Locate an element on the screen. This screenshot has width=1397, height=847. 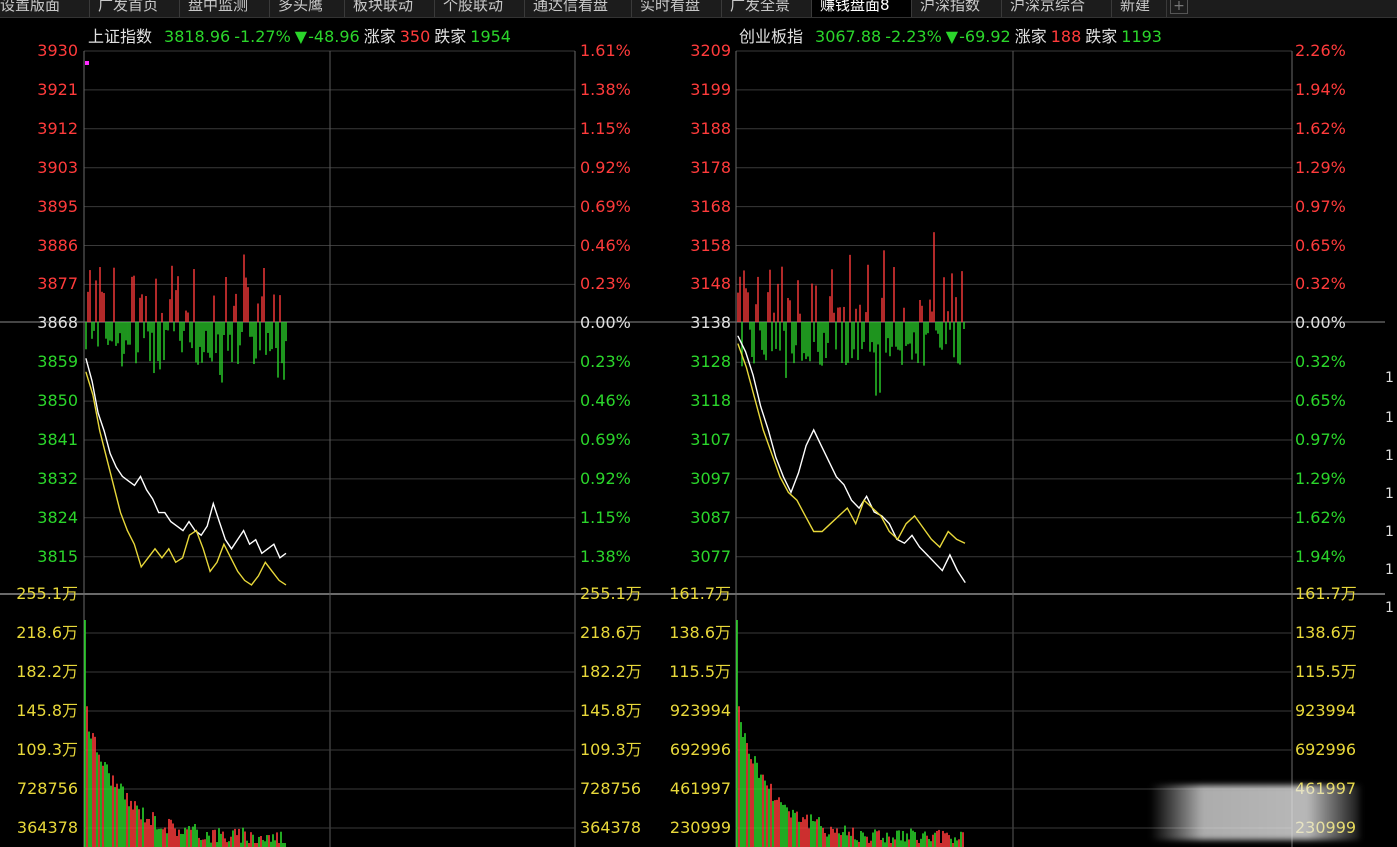
pct-tick-label: 0.00% is located at coordinates (605, 323).